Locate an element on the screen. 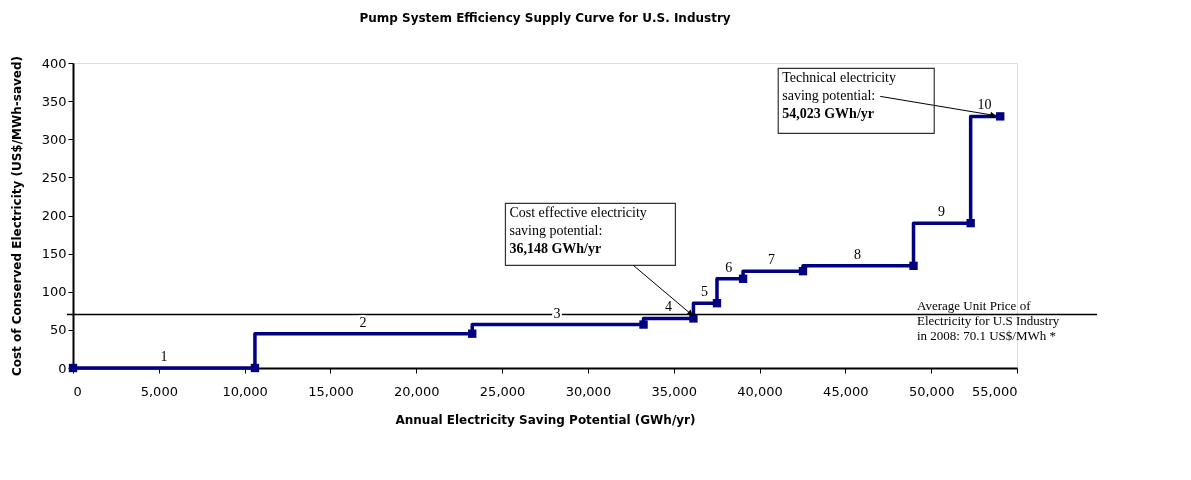  x-tick-label: 5,000 is located at coordinates (159, 391).